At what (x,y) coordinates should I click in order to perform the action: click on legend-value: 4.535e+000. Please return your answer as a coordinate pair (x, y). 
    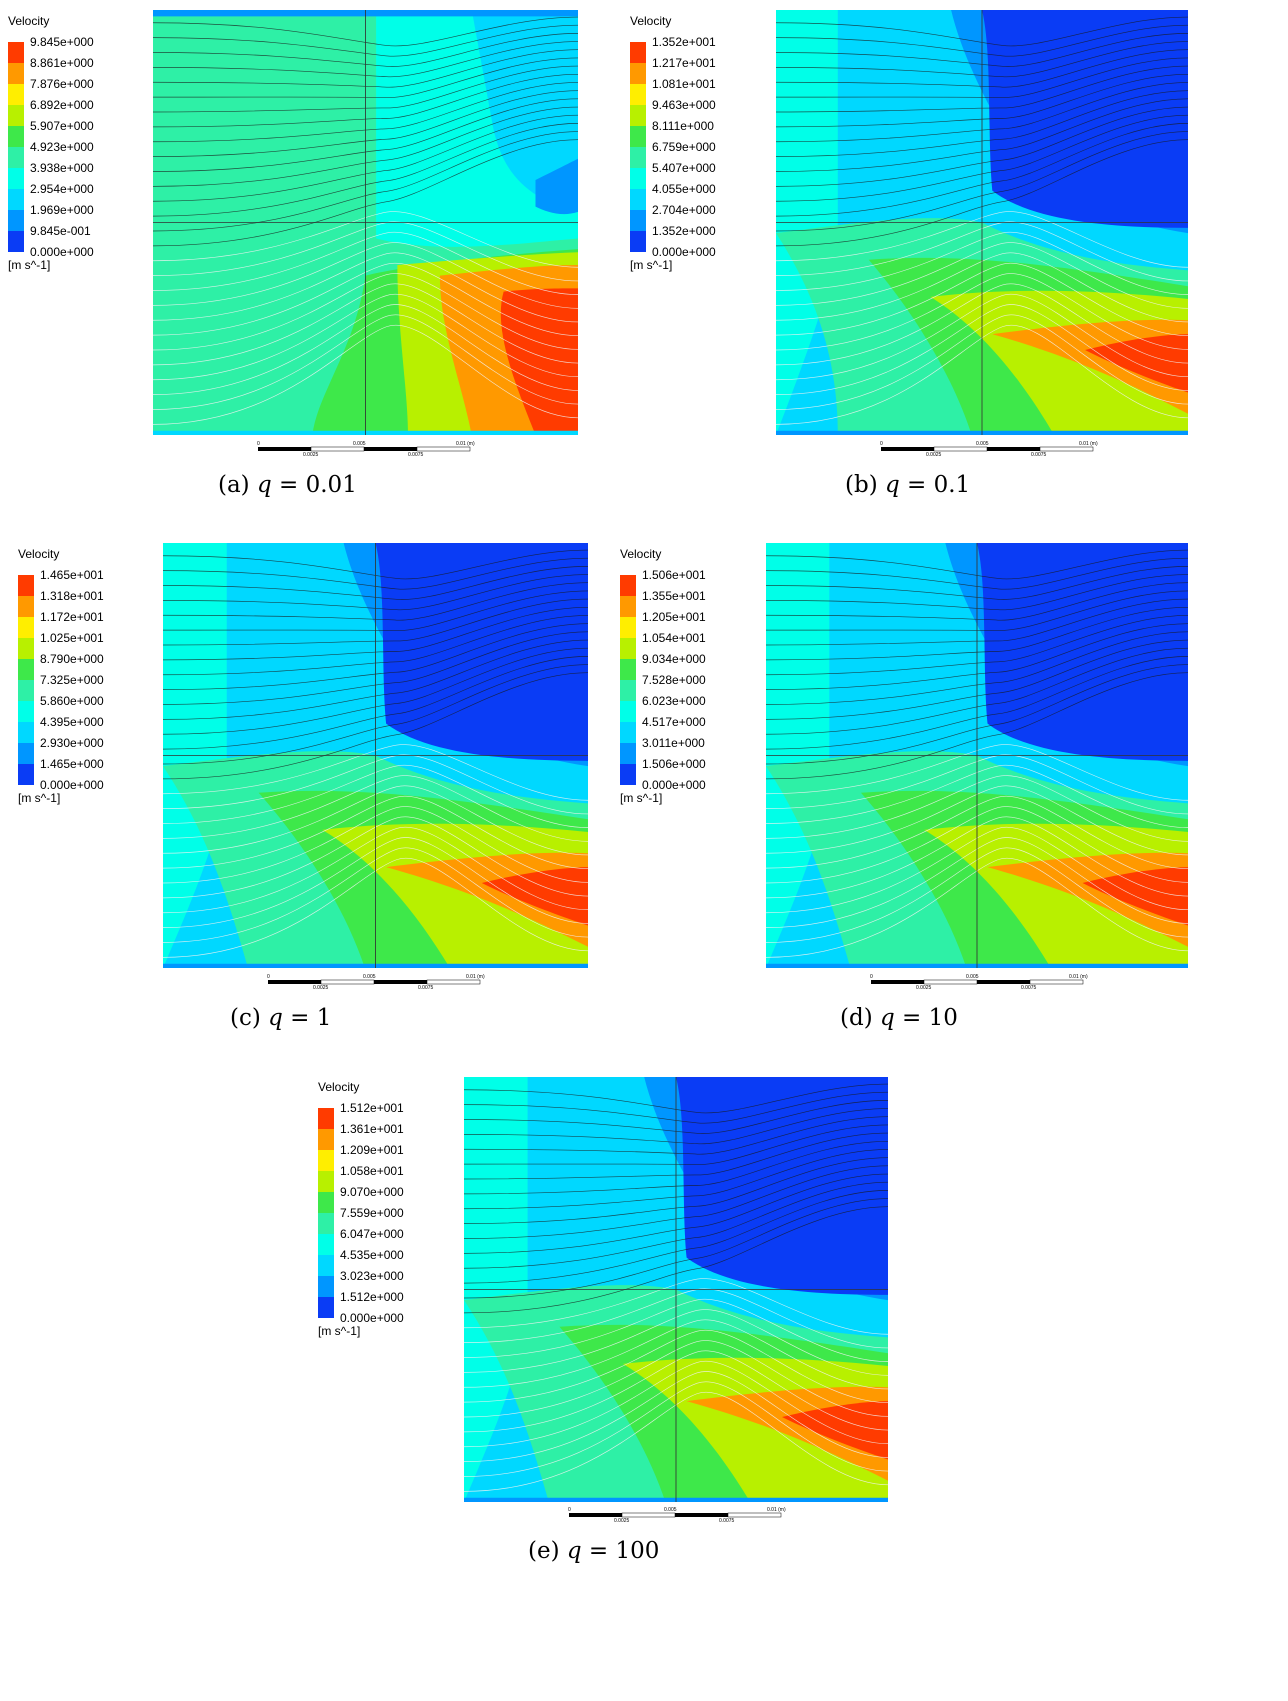
    Looking at the image, I should click on (372, 1255).